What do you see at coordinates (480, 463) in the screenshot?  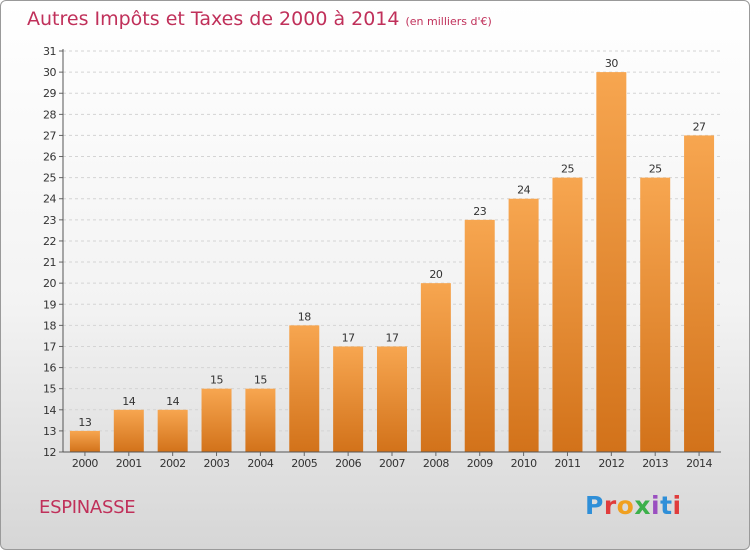 I see `x-tick-label: 2009` at bounding box center [480, 463].